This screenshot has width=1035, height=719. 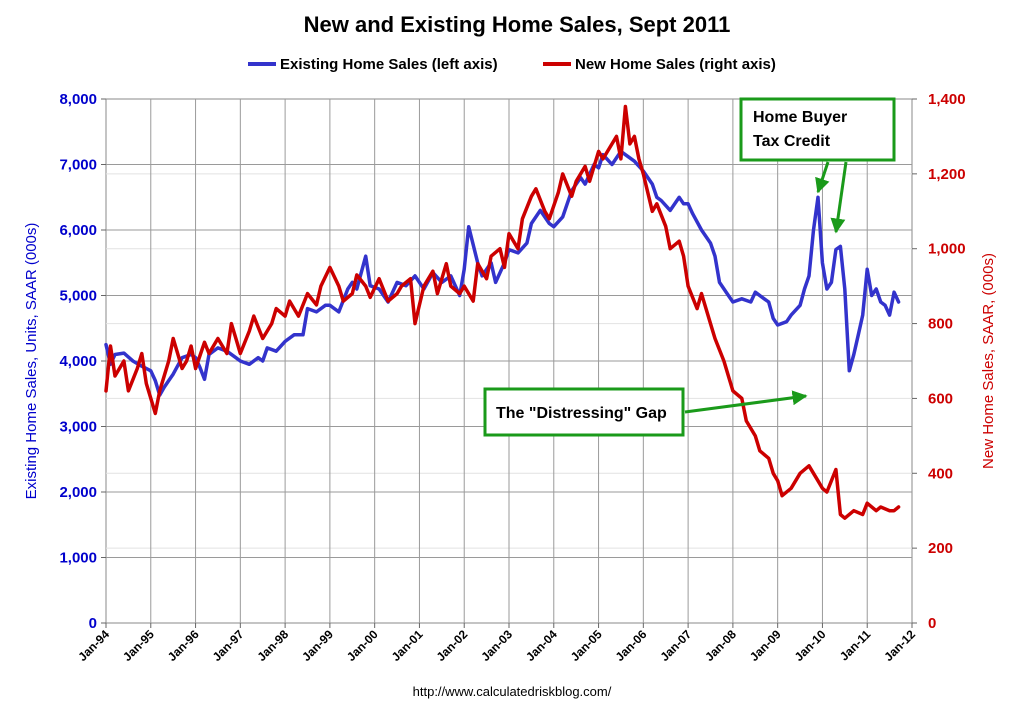 What do you see at coordinates (940, 324) in the screenshot?
I see `right-tick-label: 800` at bounding box center [940, 324].